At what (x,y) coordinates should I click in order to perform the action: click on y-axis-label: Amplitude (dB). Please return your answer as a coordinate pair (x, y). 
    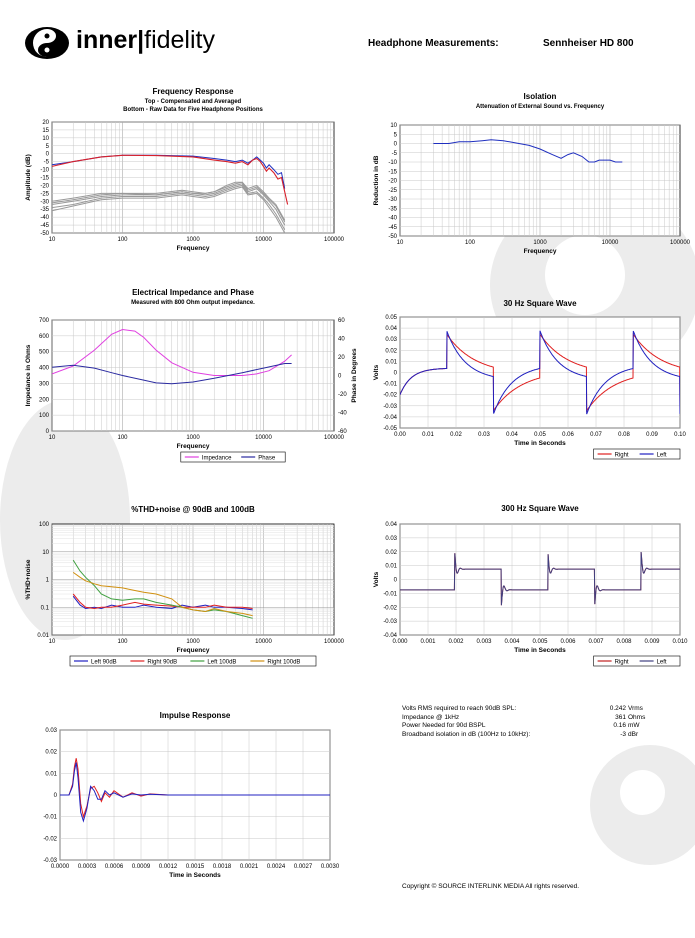
    Looking at the image, I should click on (28, 177).